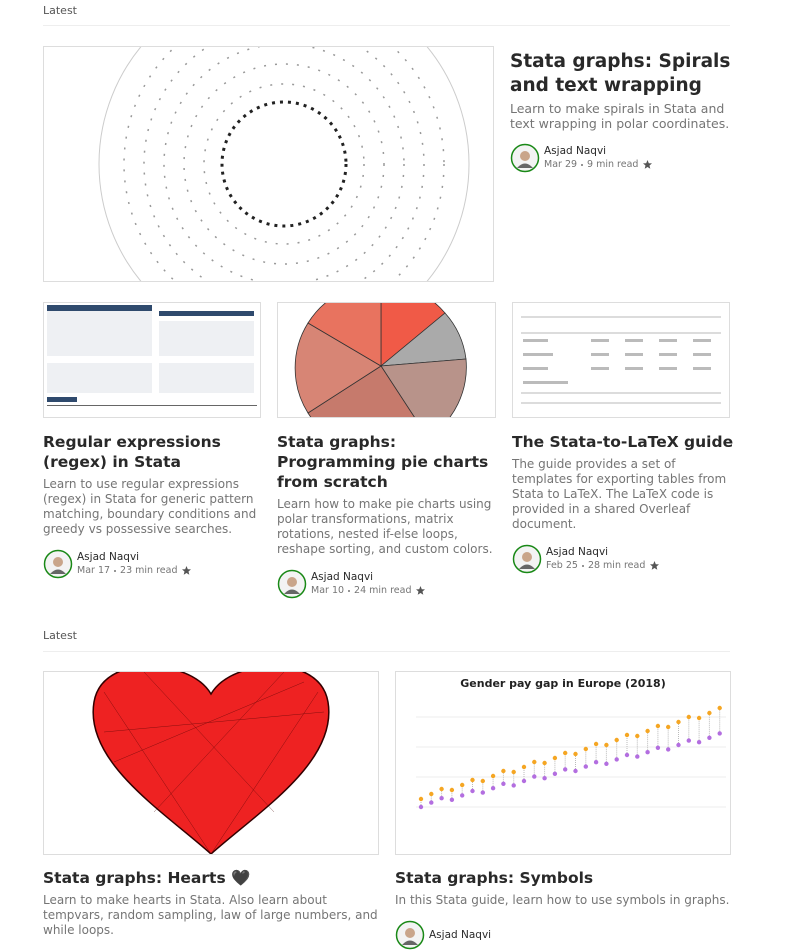  What do you see at coordinates (380, 360) in the screenshot?
I see `pie-art` at bounding box center [380, 360].